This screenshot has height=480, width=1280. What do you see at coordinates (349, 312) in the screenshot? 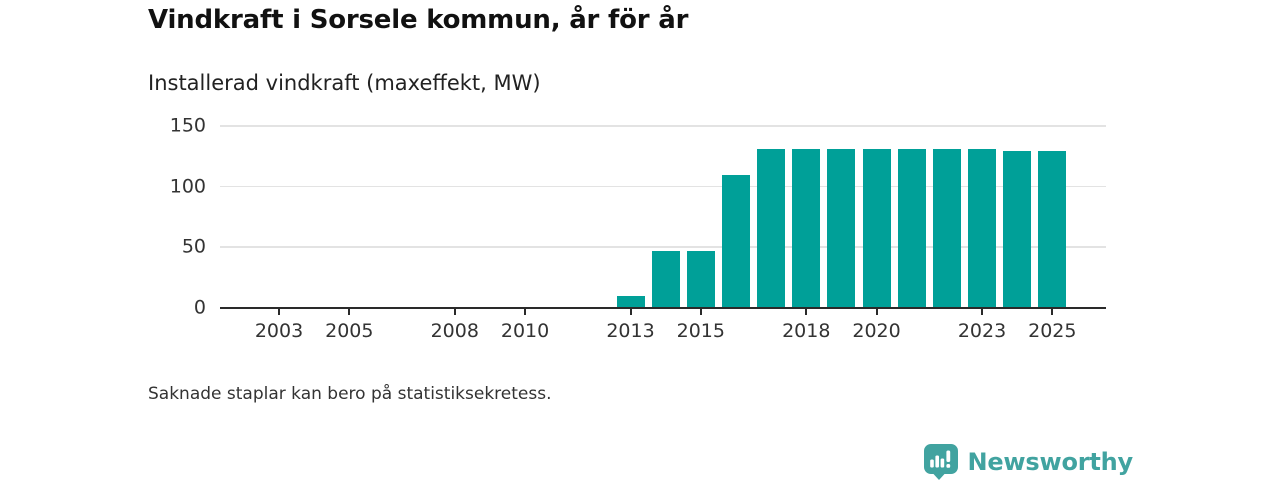
I see `x-tick-2005` at bounding box center [349, 312].